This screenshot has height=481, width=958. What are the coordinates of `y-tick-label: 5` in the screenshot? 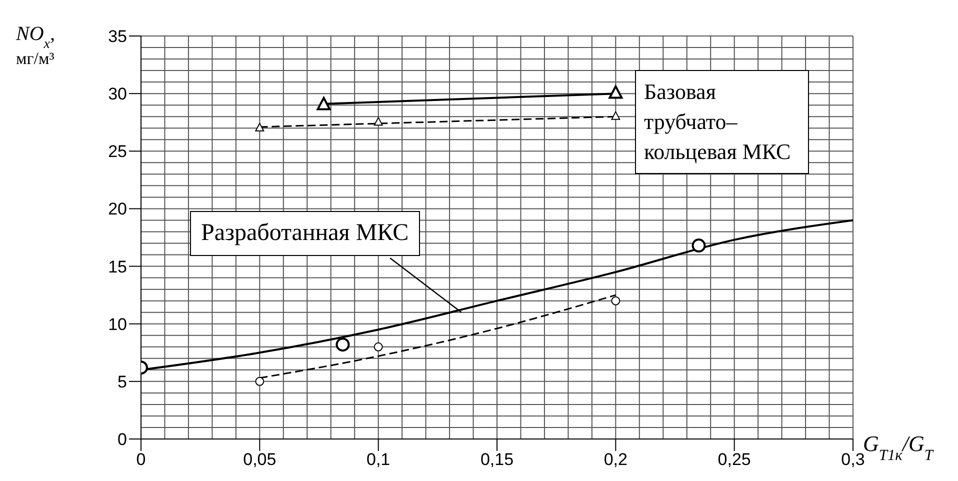 It's located at (122, 382).